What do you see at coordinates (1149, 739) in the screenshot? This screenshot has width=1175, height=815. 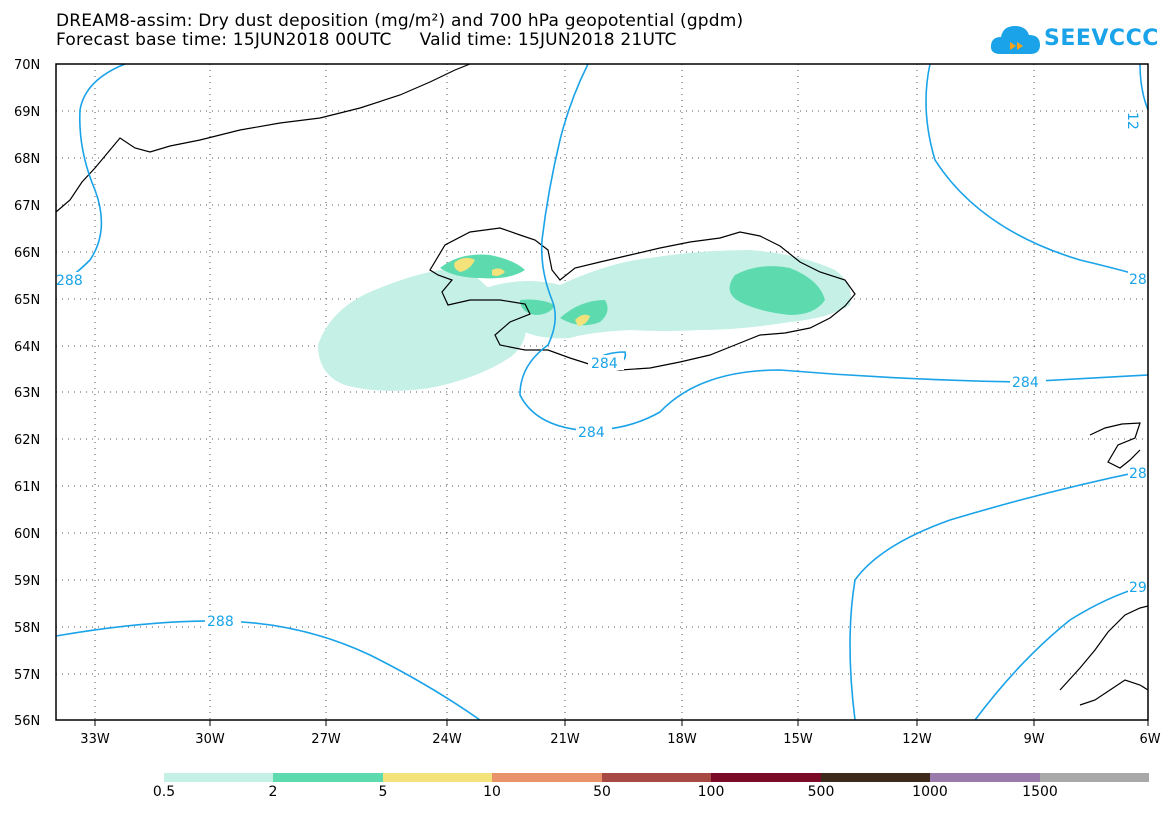 I see `lon-label: 6W` at bounding box center [1149, 739].